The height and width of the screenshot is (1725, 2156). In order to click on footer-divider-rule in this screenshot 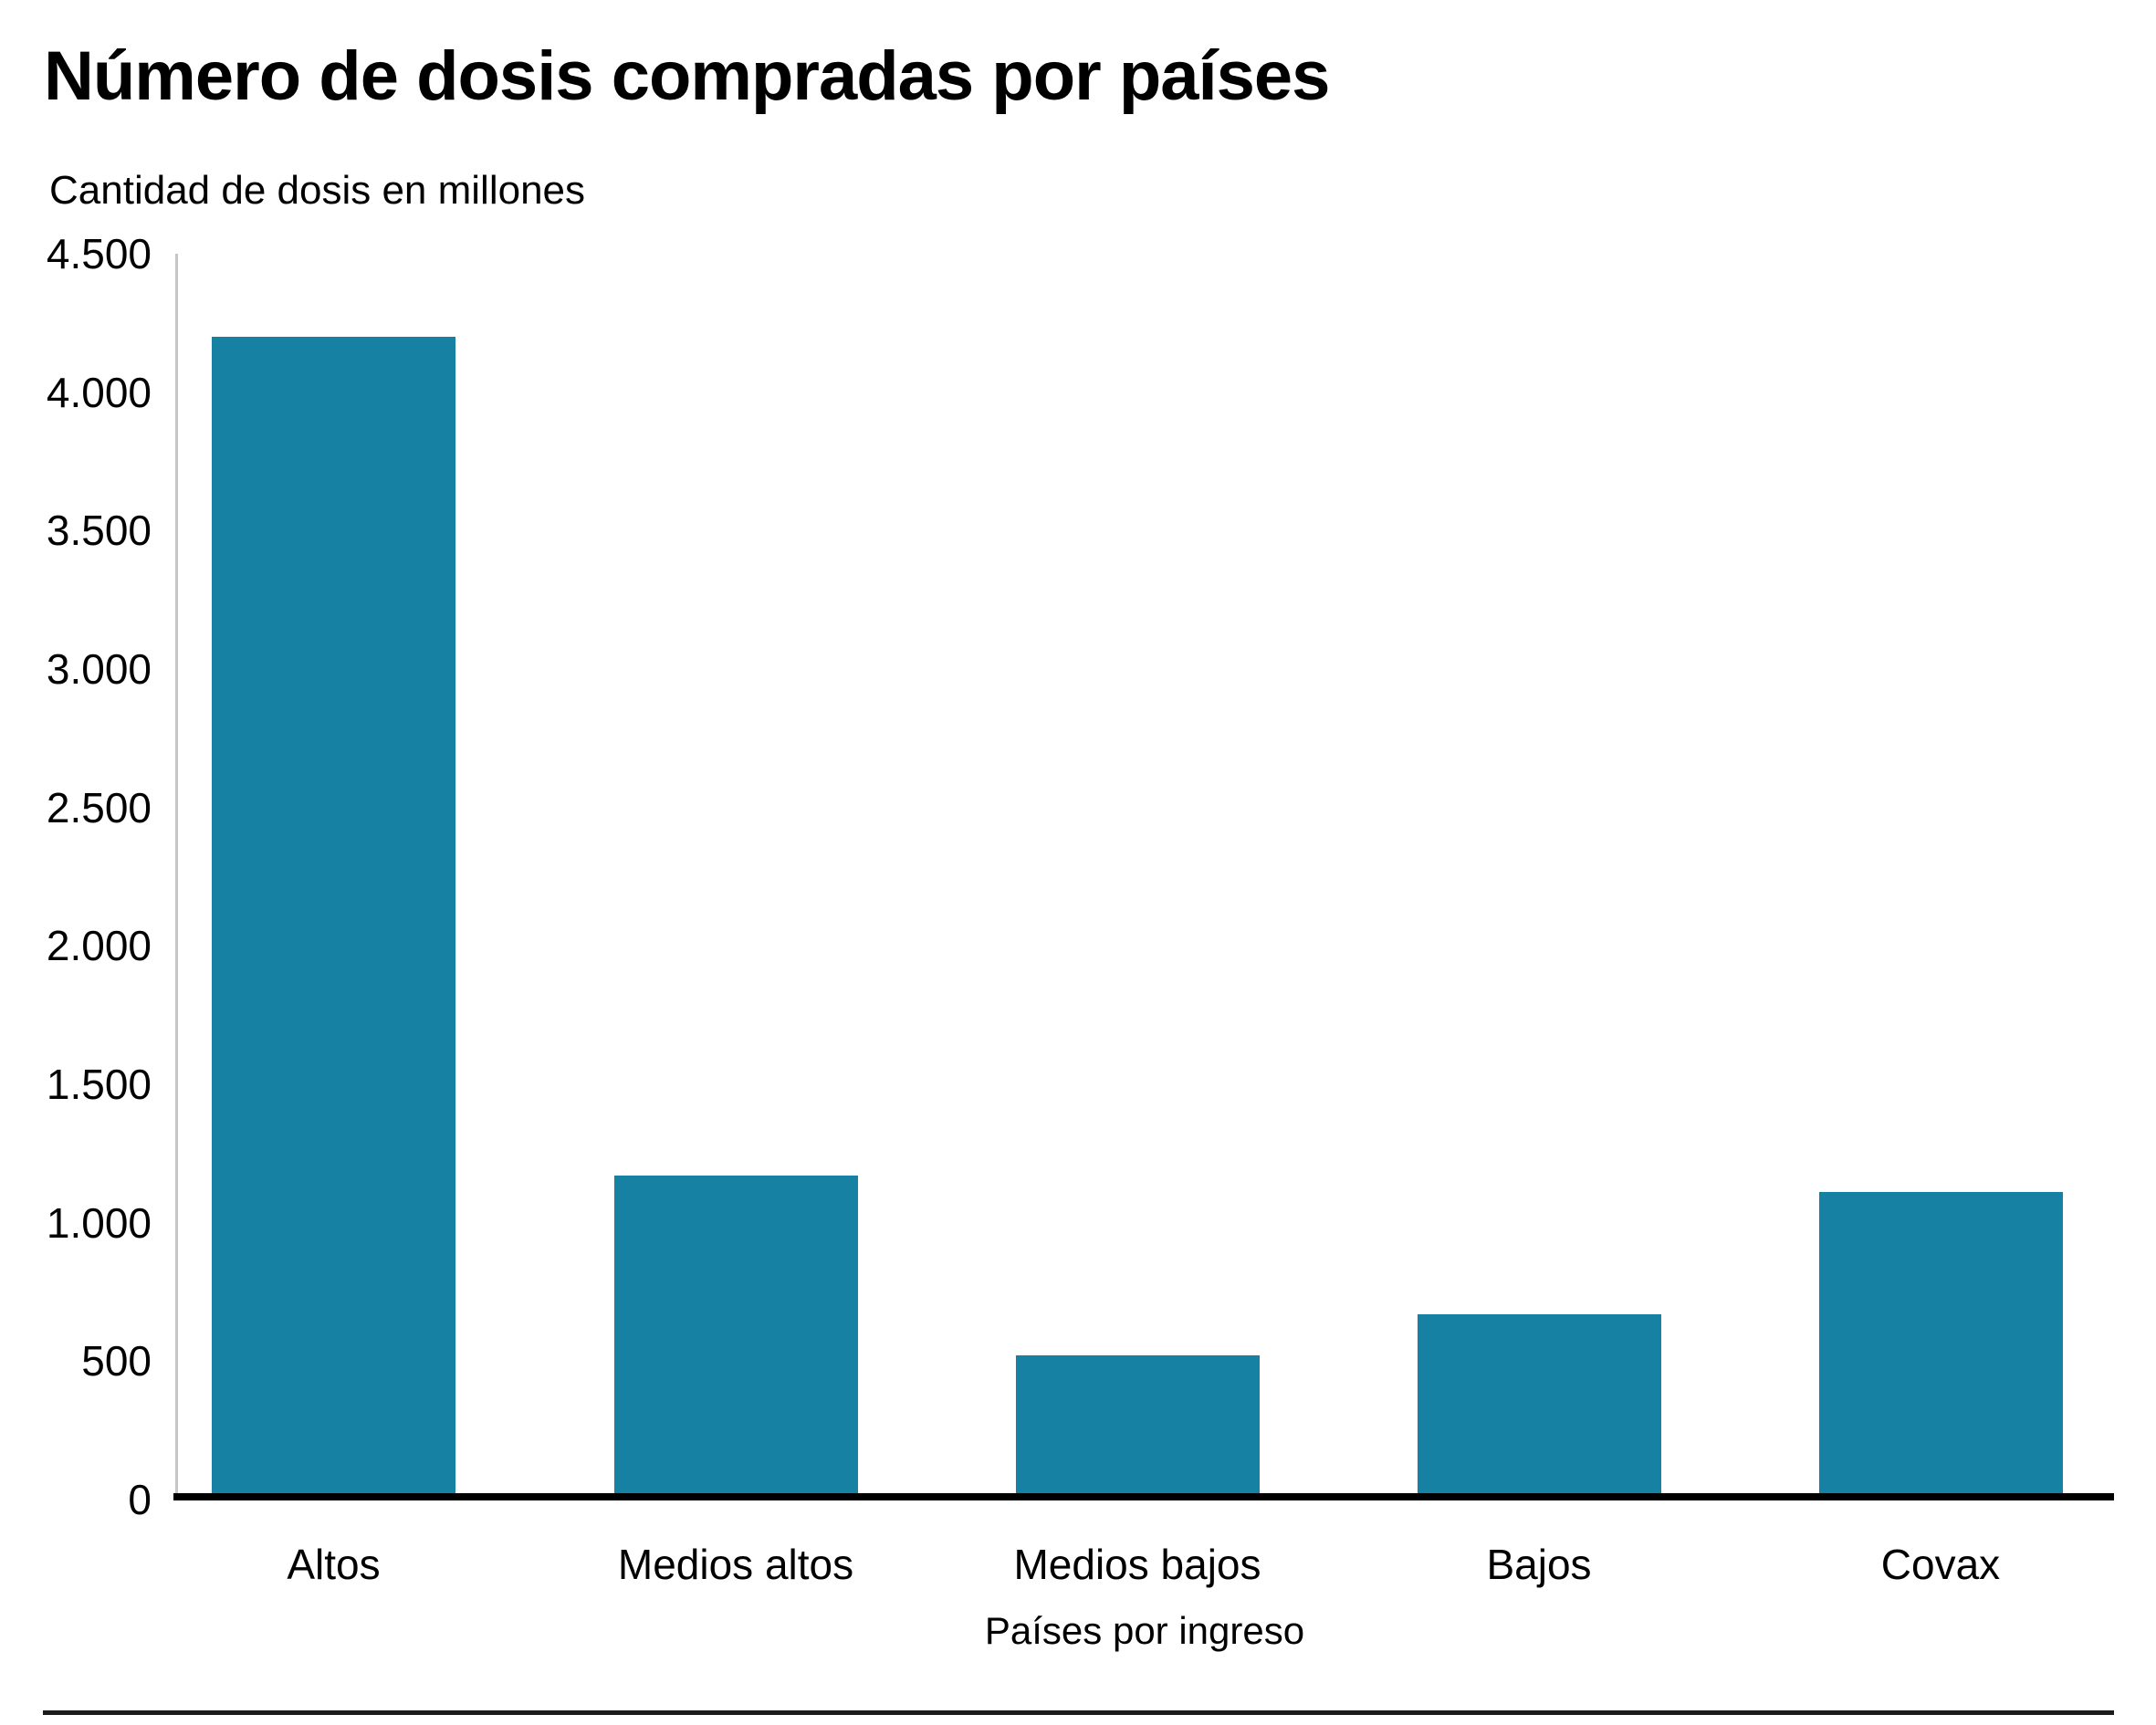, I will do `click(1079, 1712)`.